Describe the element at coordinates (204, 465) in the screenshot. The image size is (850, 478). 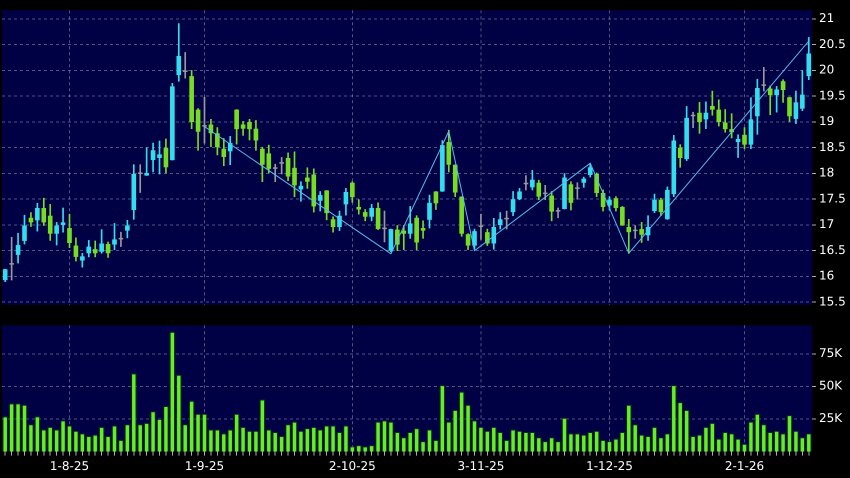
I see `x-tick-label: 1-9-25` at that location.